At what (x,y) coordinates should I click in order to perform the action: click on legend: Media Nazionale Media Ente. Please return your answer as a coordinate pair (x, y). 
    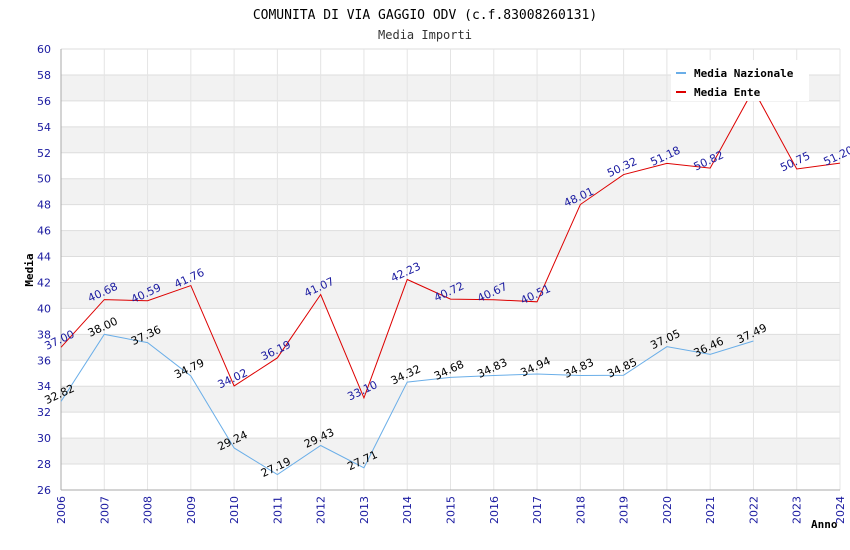
    Looking at the image, I should click on (740, 80).